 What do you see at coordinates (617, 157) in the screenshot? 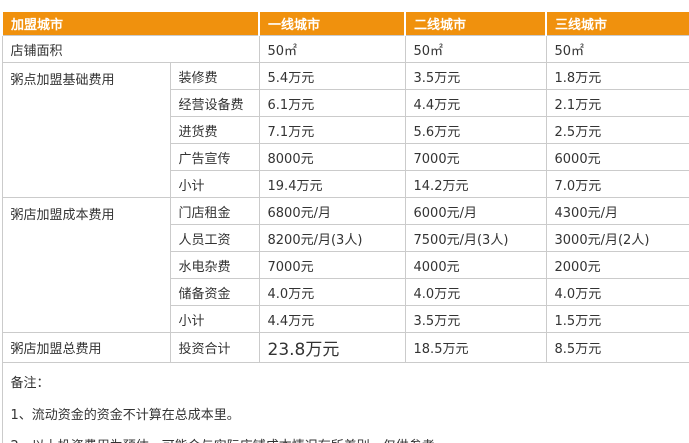
I see `value-cell: 6000元` at bounding box center [617, 157].